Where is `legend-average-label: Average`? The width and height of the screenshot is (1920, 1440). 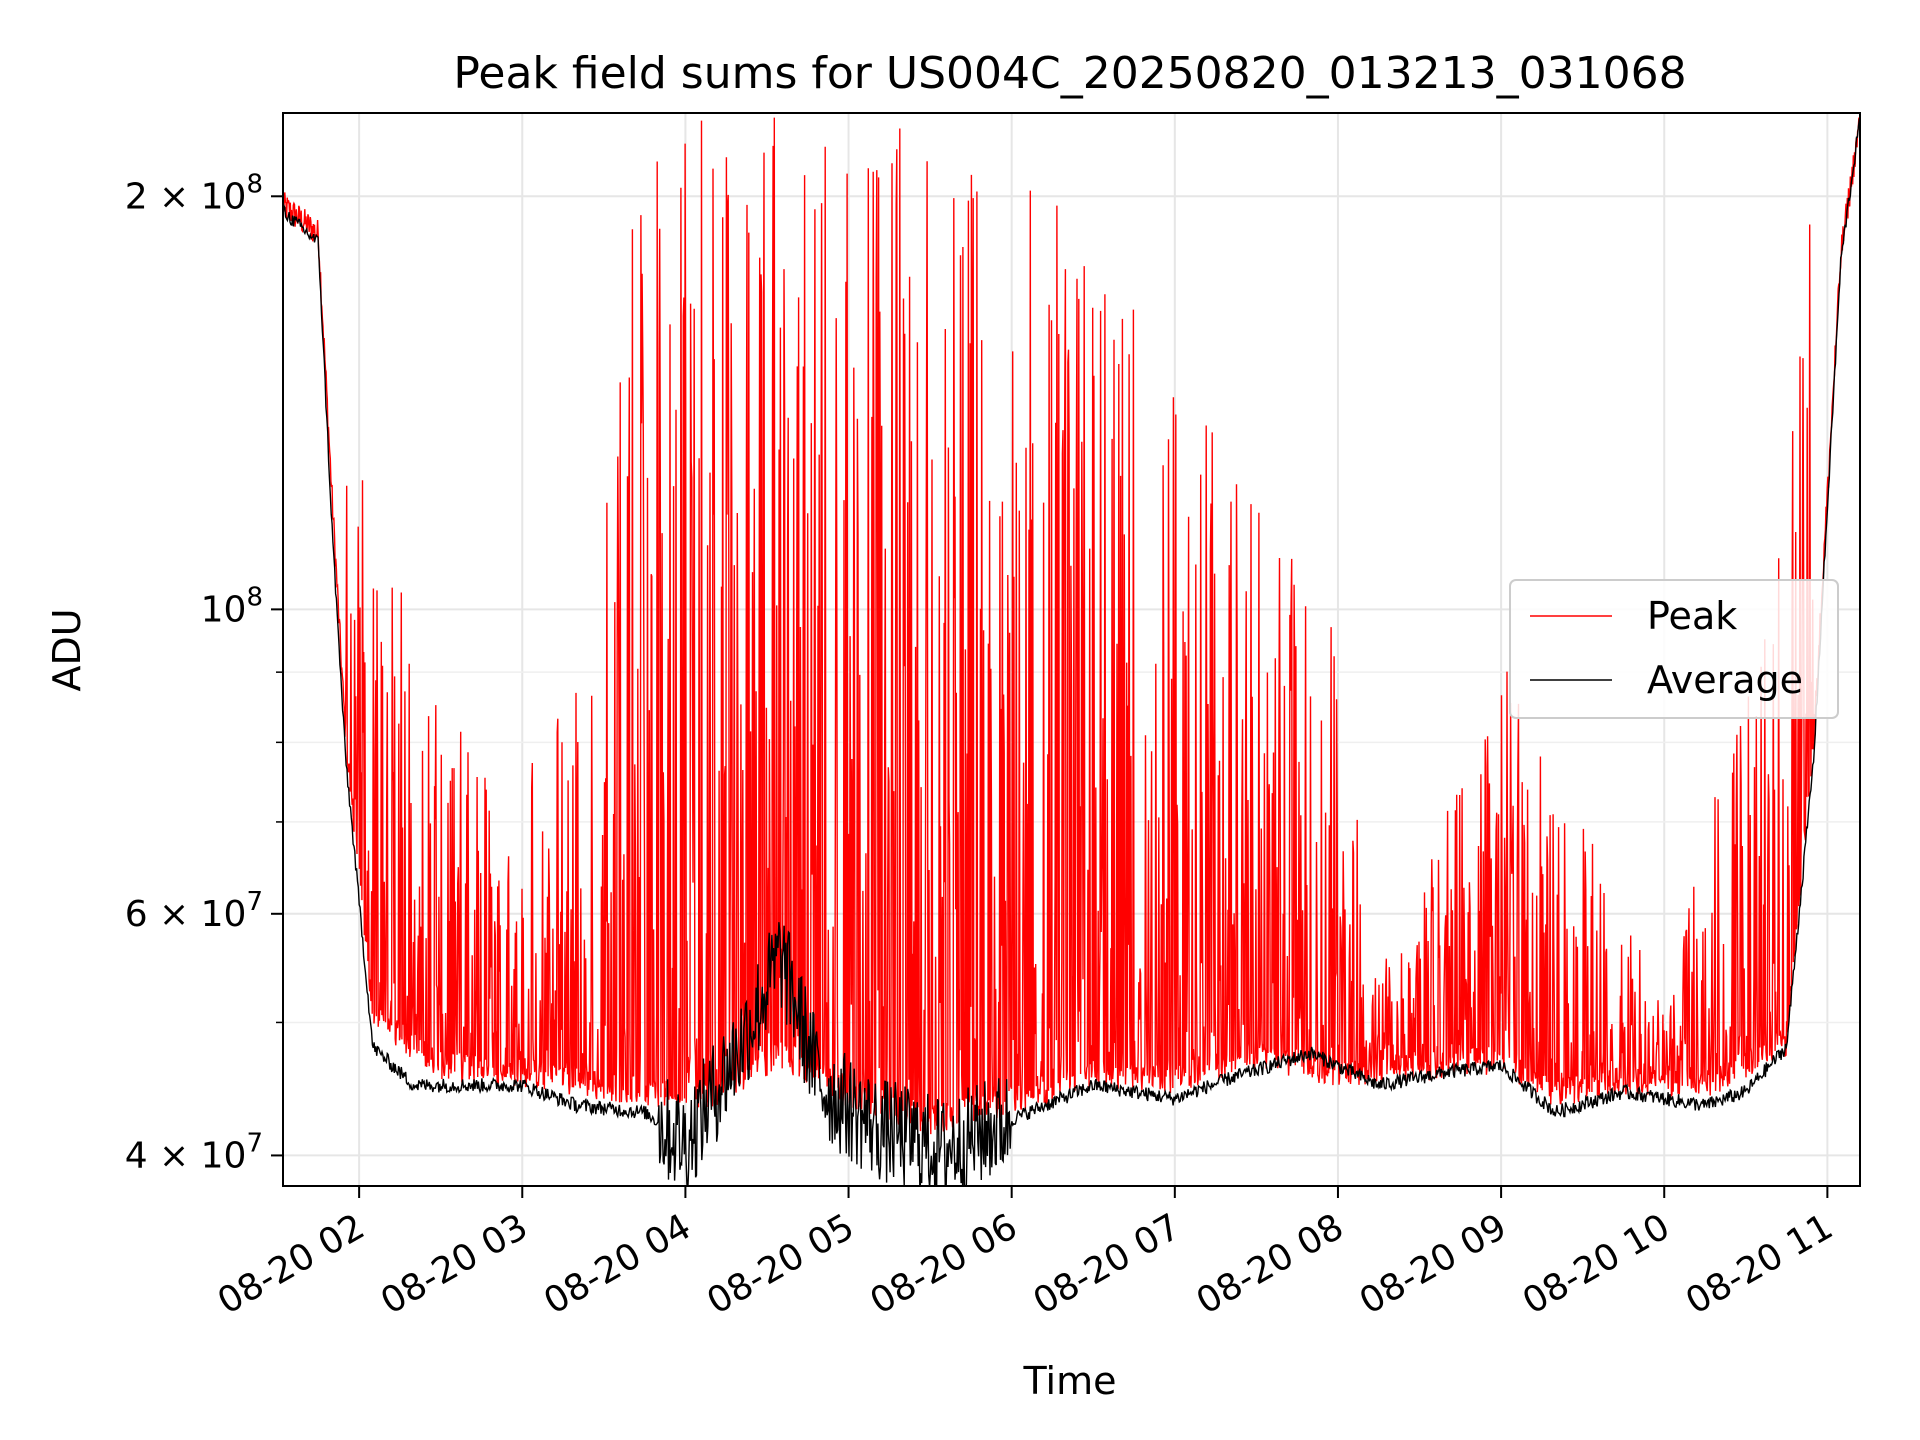 legend-average-label: Average is located at coordinates (1725, 680).